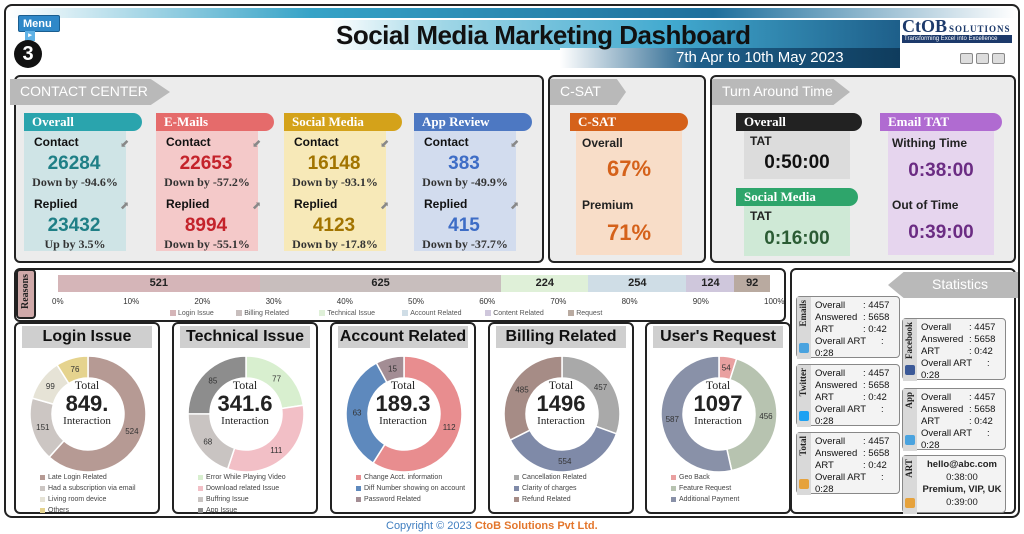 The width and height of the screenshot is (1024, 534). What do you see at coordinates (536, 526) in the screenshot?
I see `copyright-company: CtoB Solutions Pvt Ltd.` at bounding box center [536, 526].